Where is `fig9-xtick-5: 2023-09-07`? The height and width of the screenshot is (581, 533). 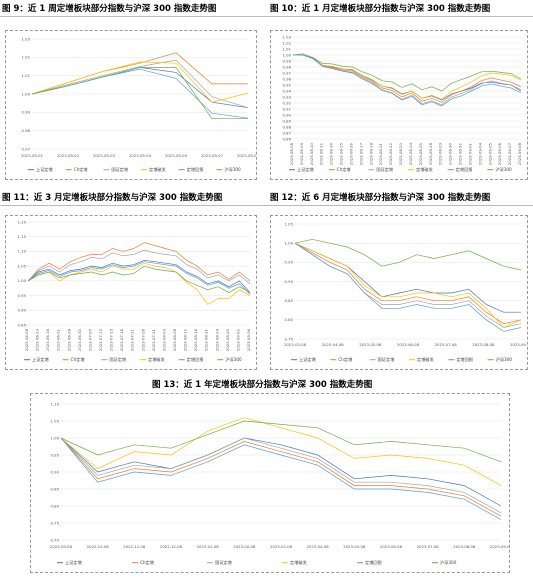
fig9-xtick-5: 2023-09-07 is located at coordinates (212, 155).